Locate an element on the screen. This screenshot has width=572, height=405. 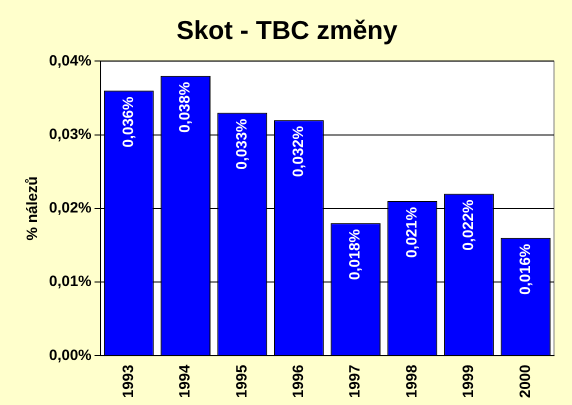
y-tick-label: 0,03% is located at coordinates (70, 134).